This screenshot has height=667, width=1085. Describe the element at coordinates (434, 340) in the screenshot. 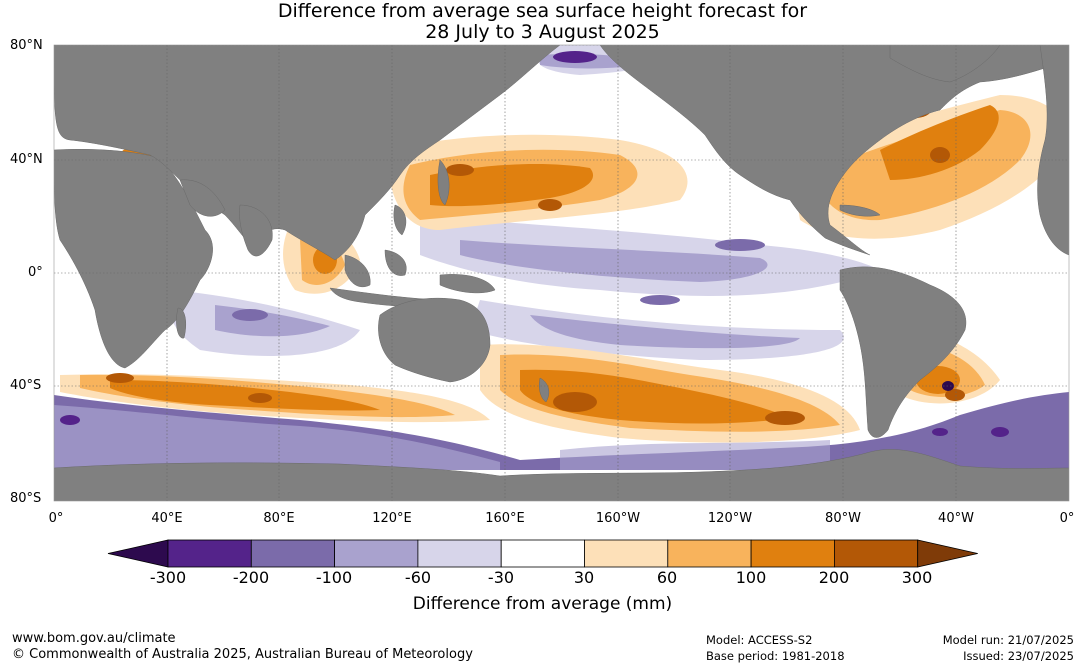

I see `australia` at that location.